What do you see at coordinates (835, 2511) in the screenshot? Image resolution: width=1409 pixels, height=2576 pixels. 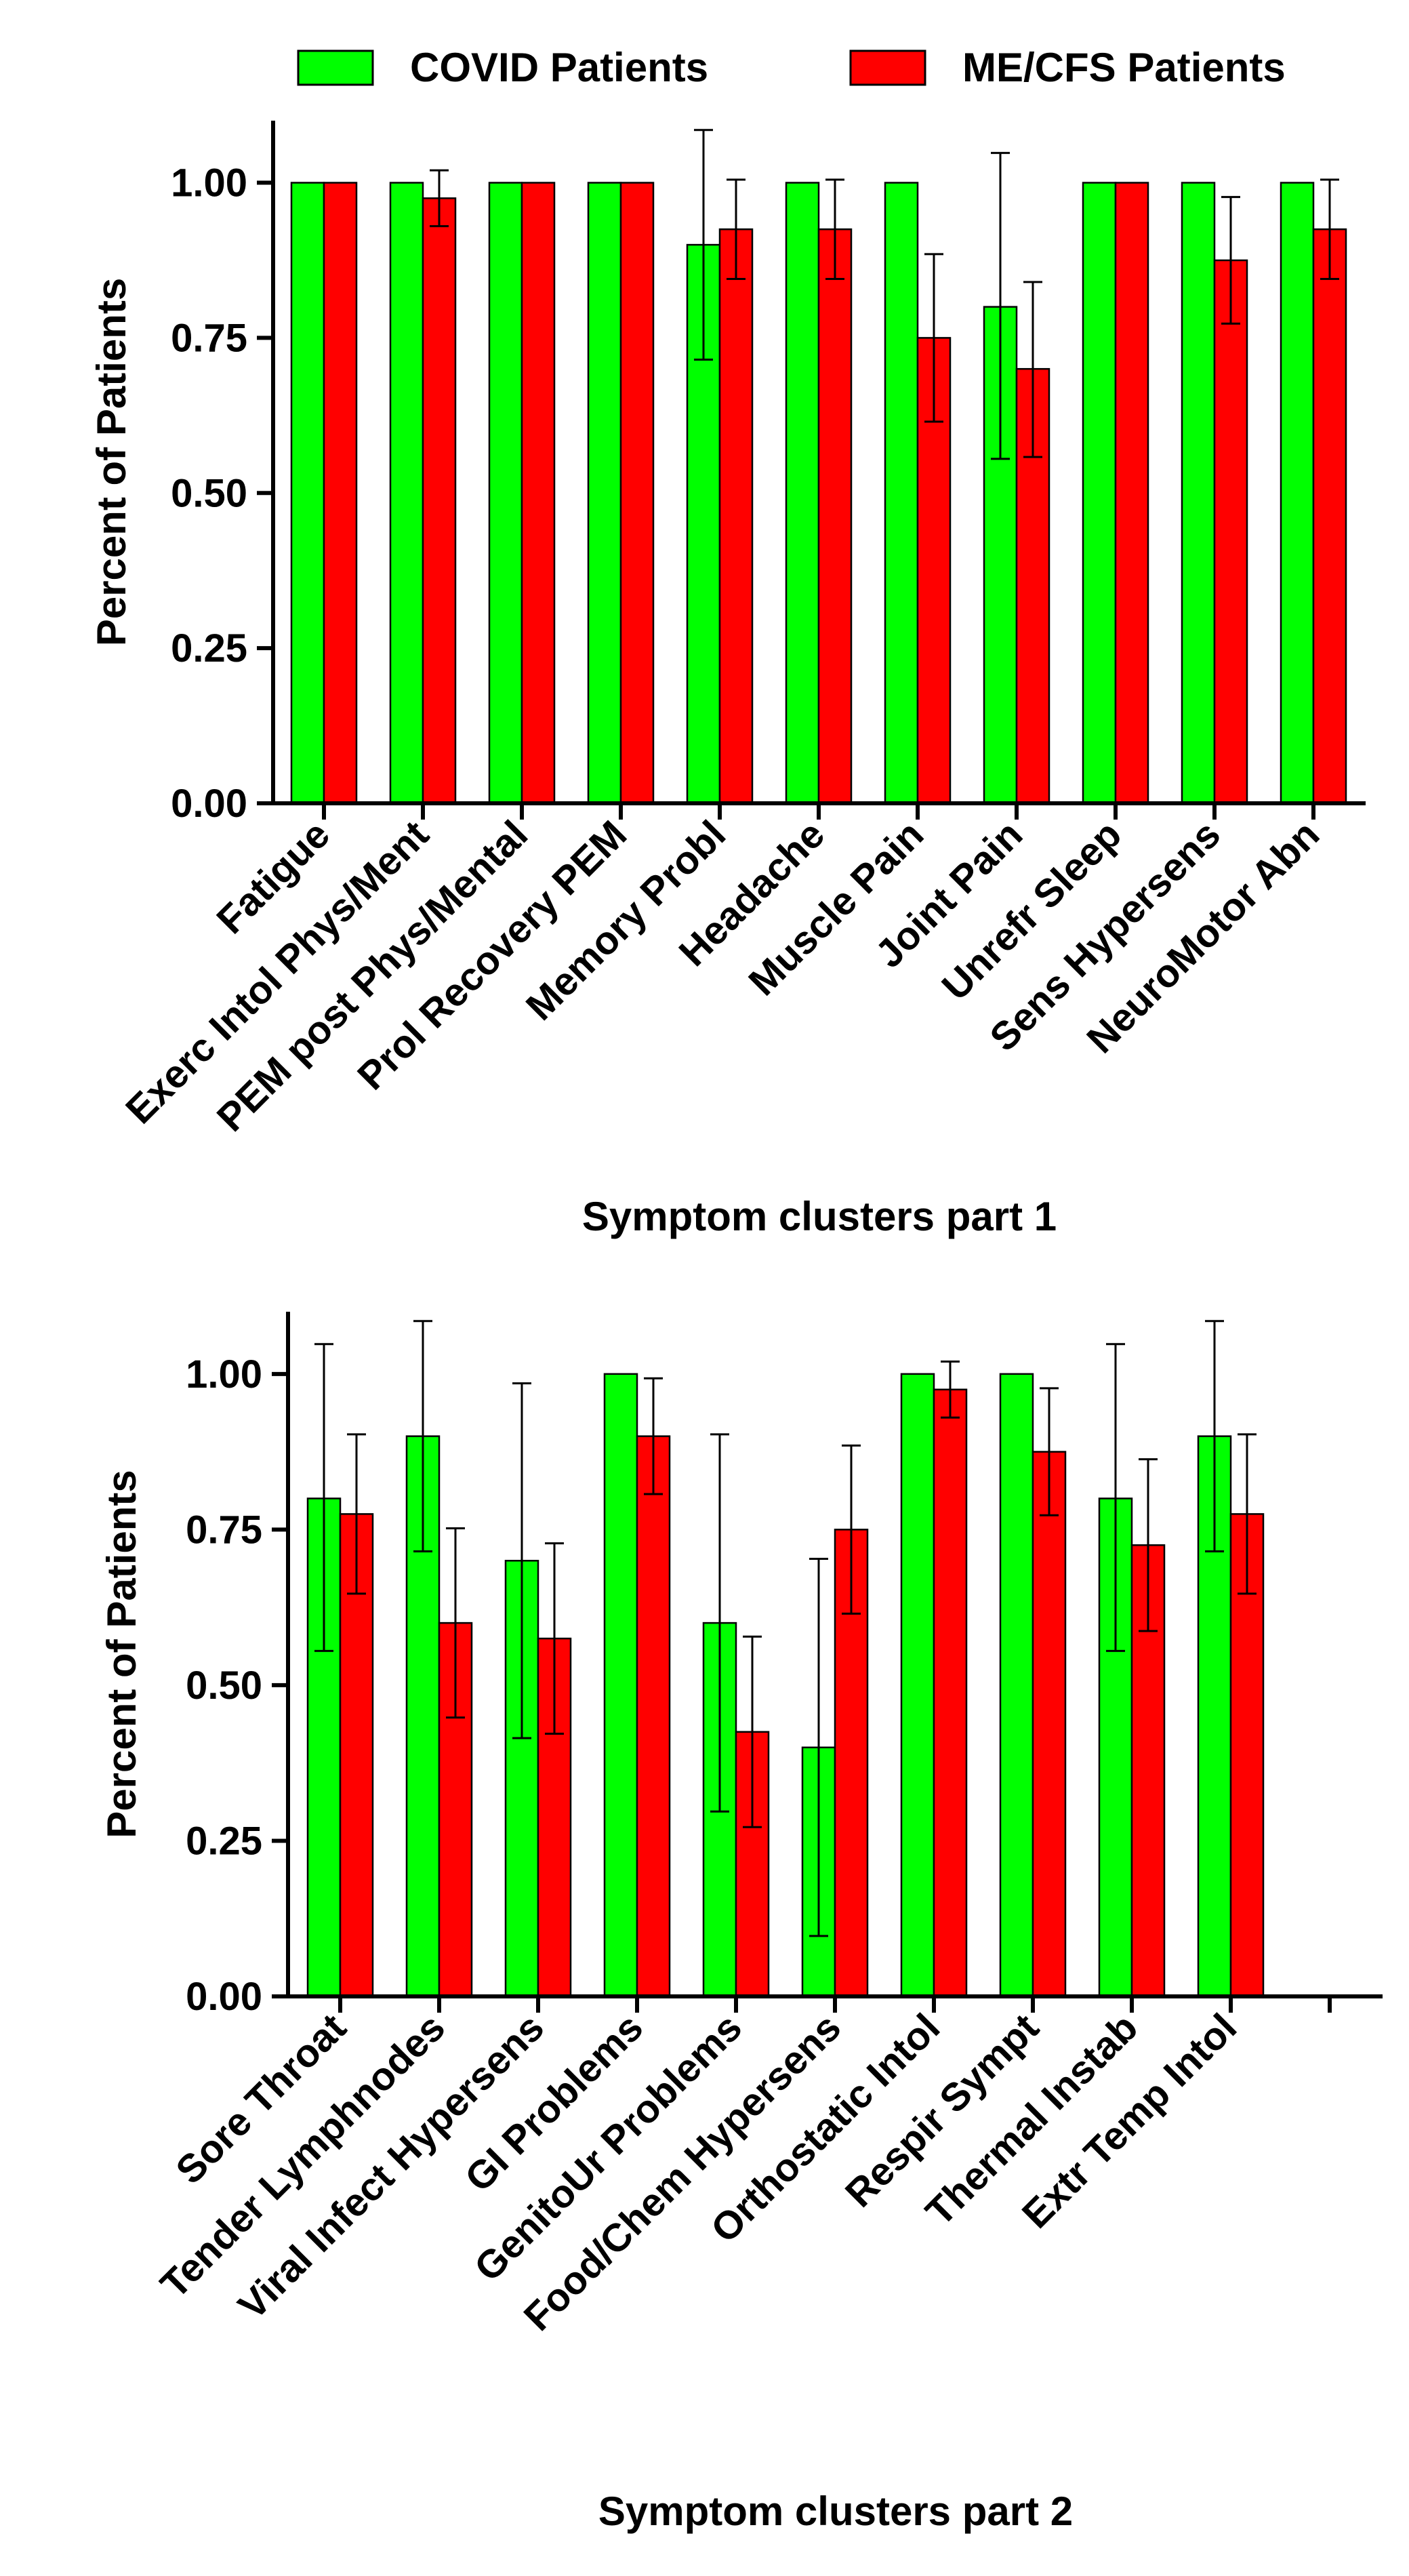 I see `x-axis-title: Symptom clusters part 2` at bounding box center [835, 2511].